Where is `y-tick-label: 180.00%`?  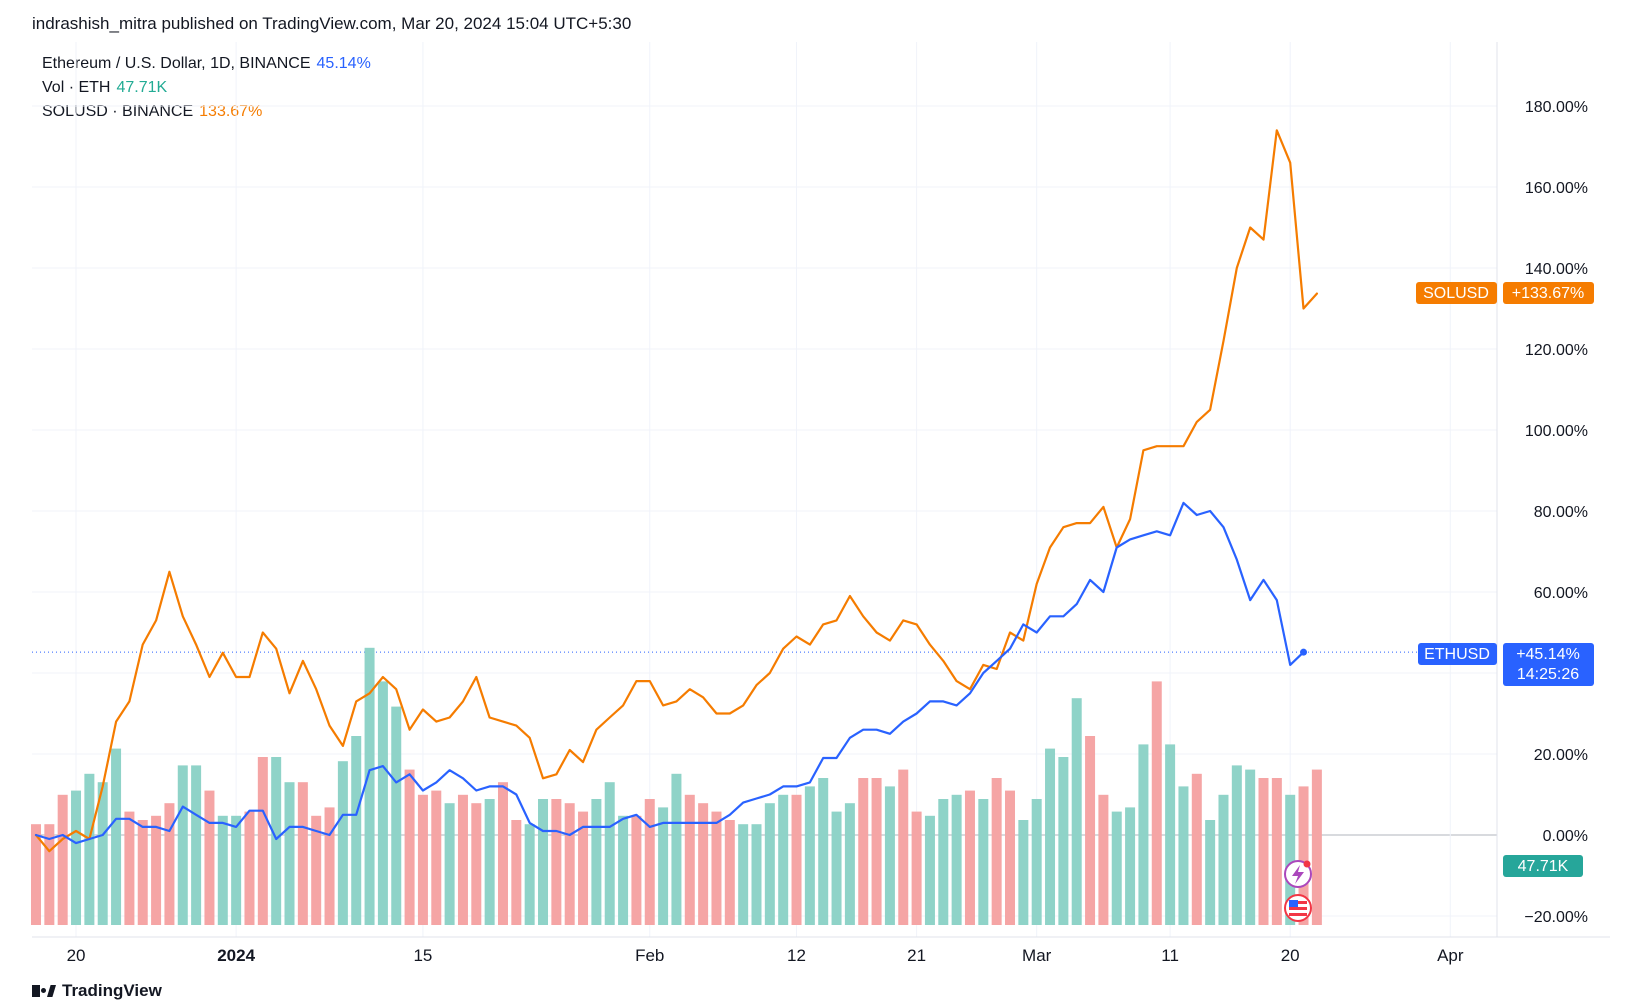 y-tick-label: 180.00% is located at coordinates (1556, 107).